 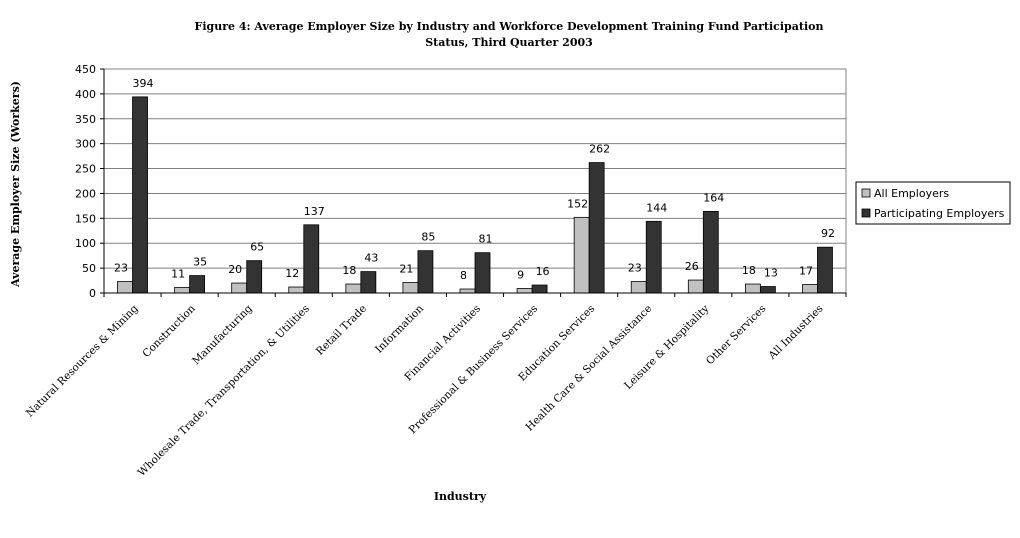 I want to click on category-label: Health Care & Social Assistance, so click(x=589, y=368).